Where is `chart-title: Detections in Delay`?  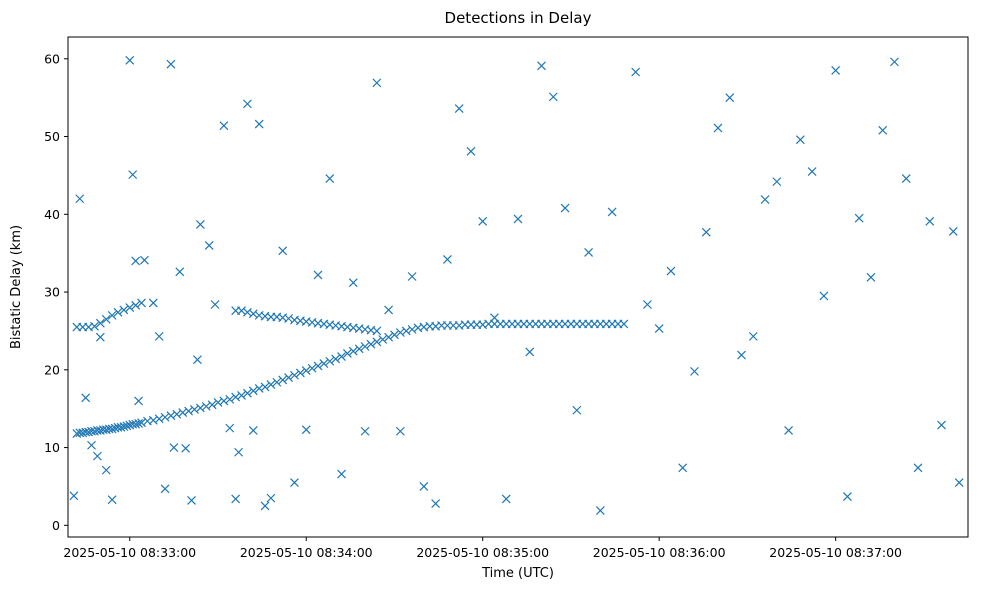 chart-title: Detections in Delay is located at coordinates (518, 18).